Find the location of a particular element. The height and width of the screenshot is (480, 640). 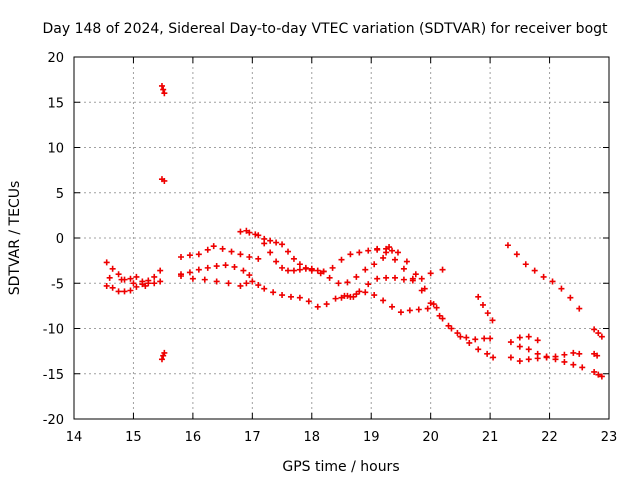

series-arc-x is located at coordinates (596, 354).